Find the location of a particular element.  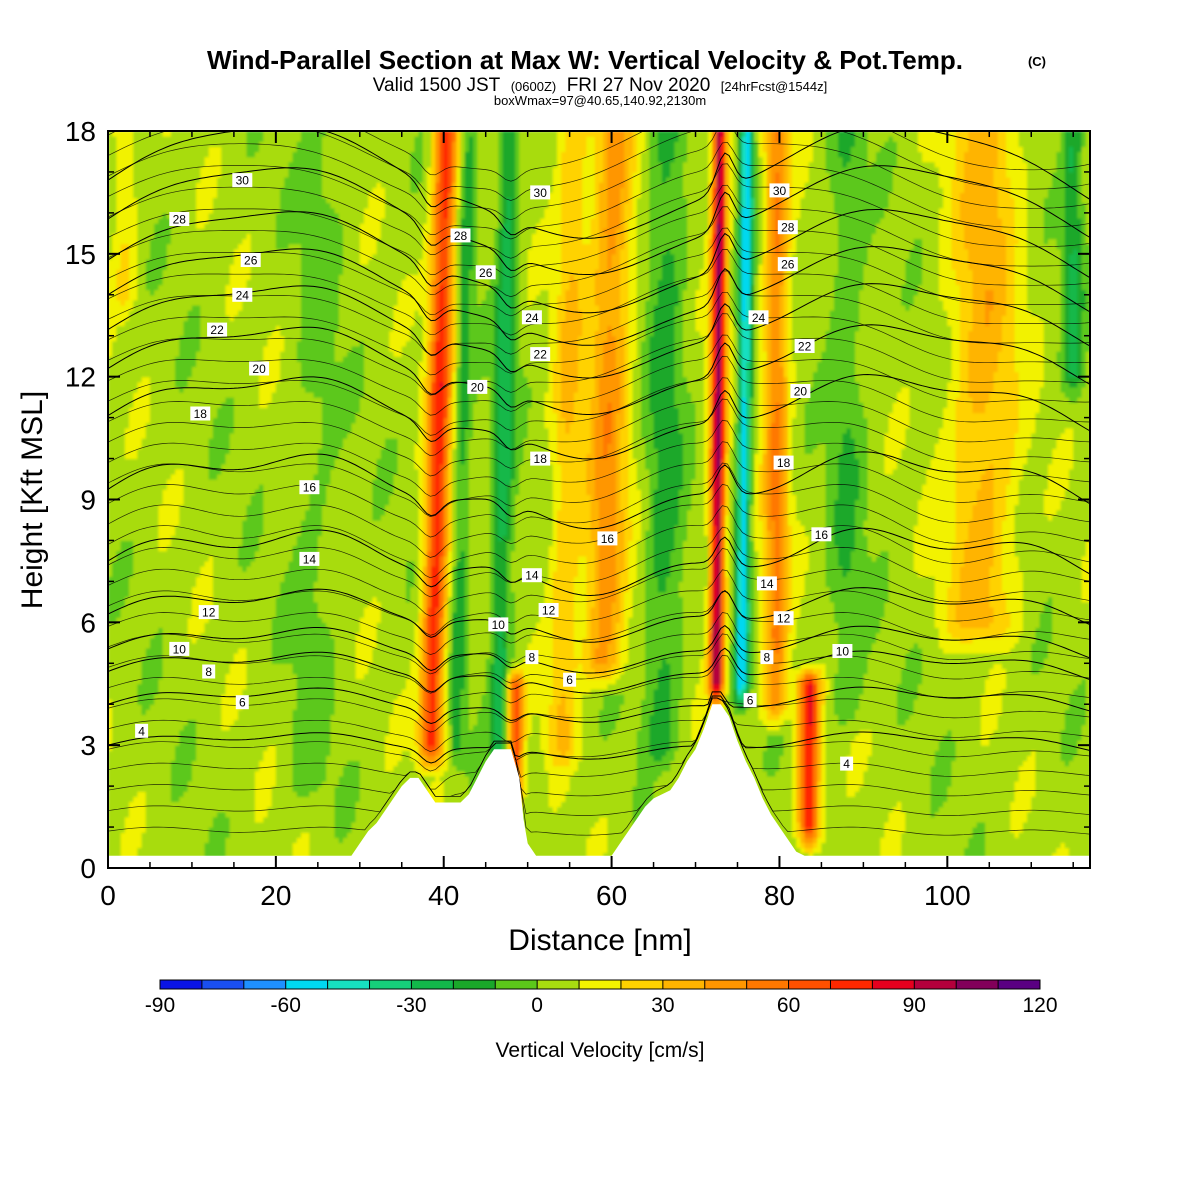

y-tick-label: 12 is located at coordinates (80, 377).